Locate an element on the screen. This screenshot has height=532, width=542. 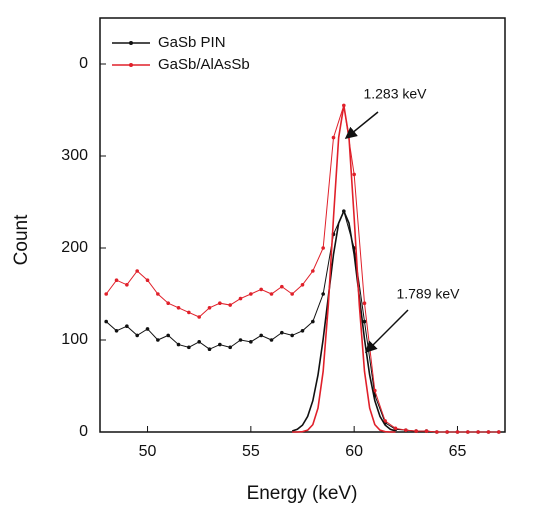
annotation: 1.789 keV is located at coordinates (428, 294).